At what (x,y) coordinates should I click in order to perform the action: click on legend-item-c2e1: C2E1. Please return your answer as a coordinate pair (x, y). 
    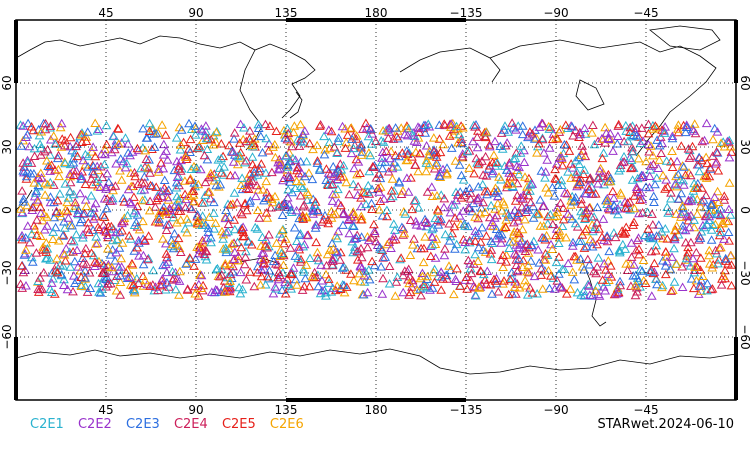
    Looking at the image, I should click on (47, 424).